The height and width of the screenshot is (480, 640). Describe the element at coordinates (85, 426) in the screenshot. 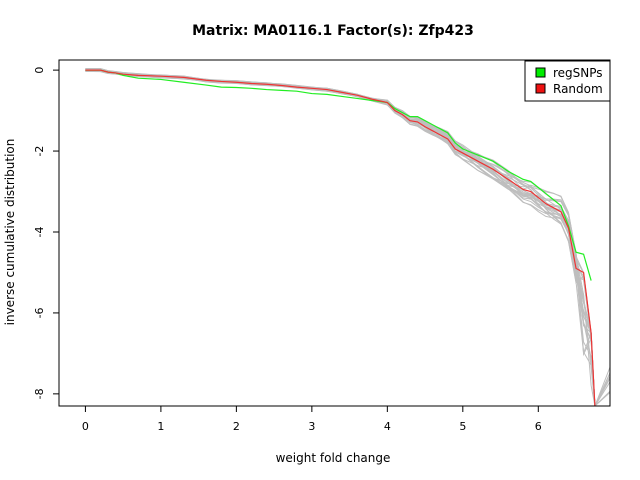

I see `x-tick-label-0: 0` at that location.